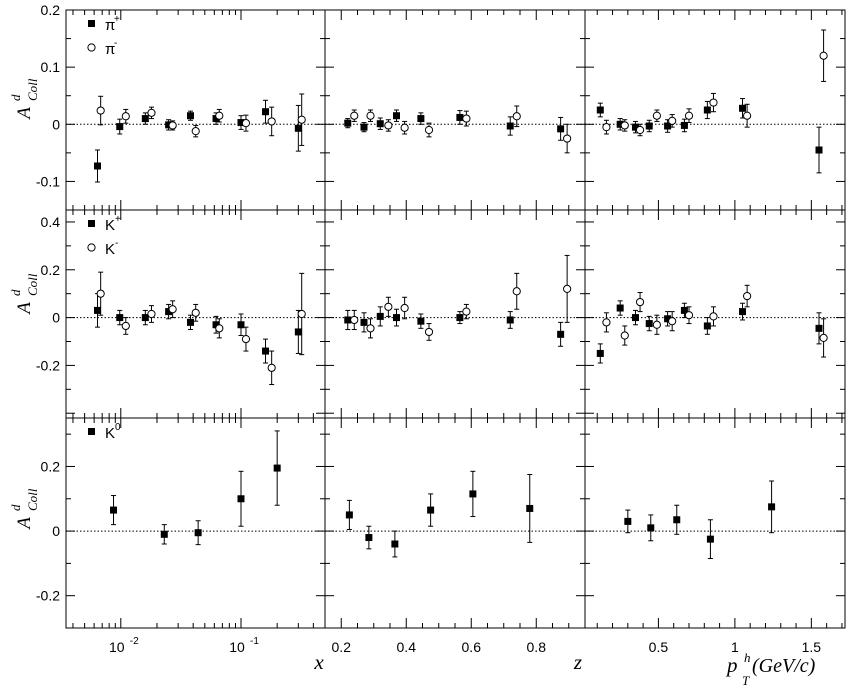 The image size is (847, 699). I want to click on panel-r0-c1, so click(455, 110).